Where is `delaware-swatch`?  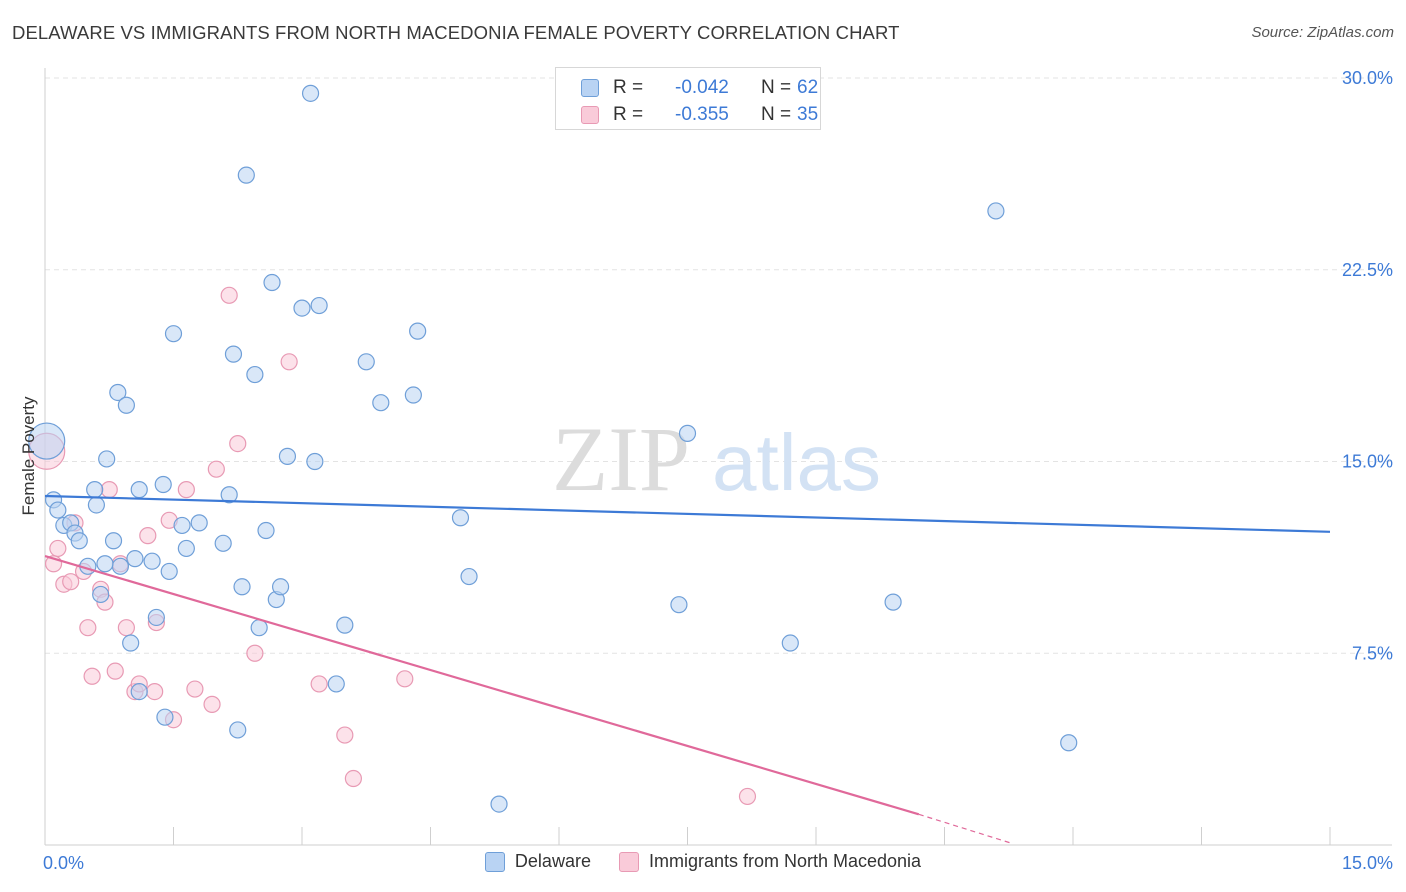
delaware-swatch is located at coordinates (590, 88).